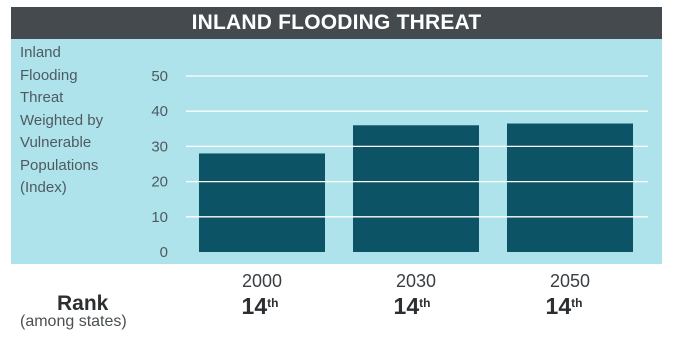 This screenshot has height=339, width=674. I want to click on y-axis-label-line: Weighted by, so click(62, 120).